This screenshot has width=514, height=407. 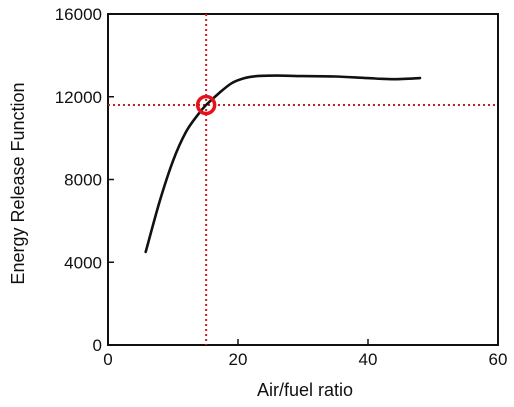 What do you see at coordinates (83, 262) in the screenshot?
I see `y-tick-label: 4000` at bounding box center [83, 262].